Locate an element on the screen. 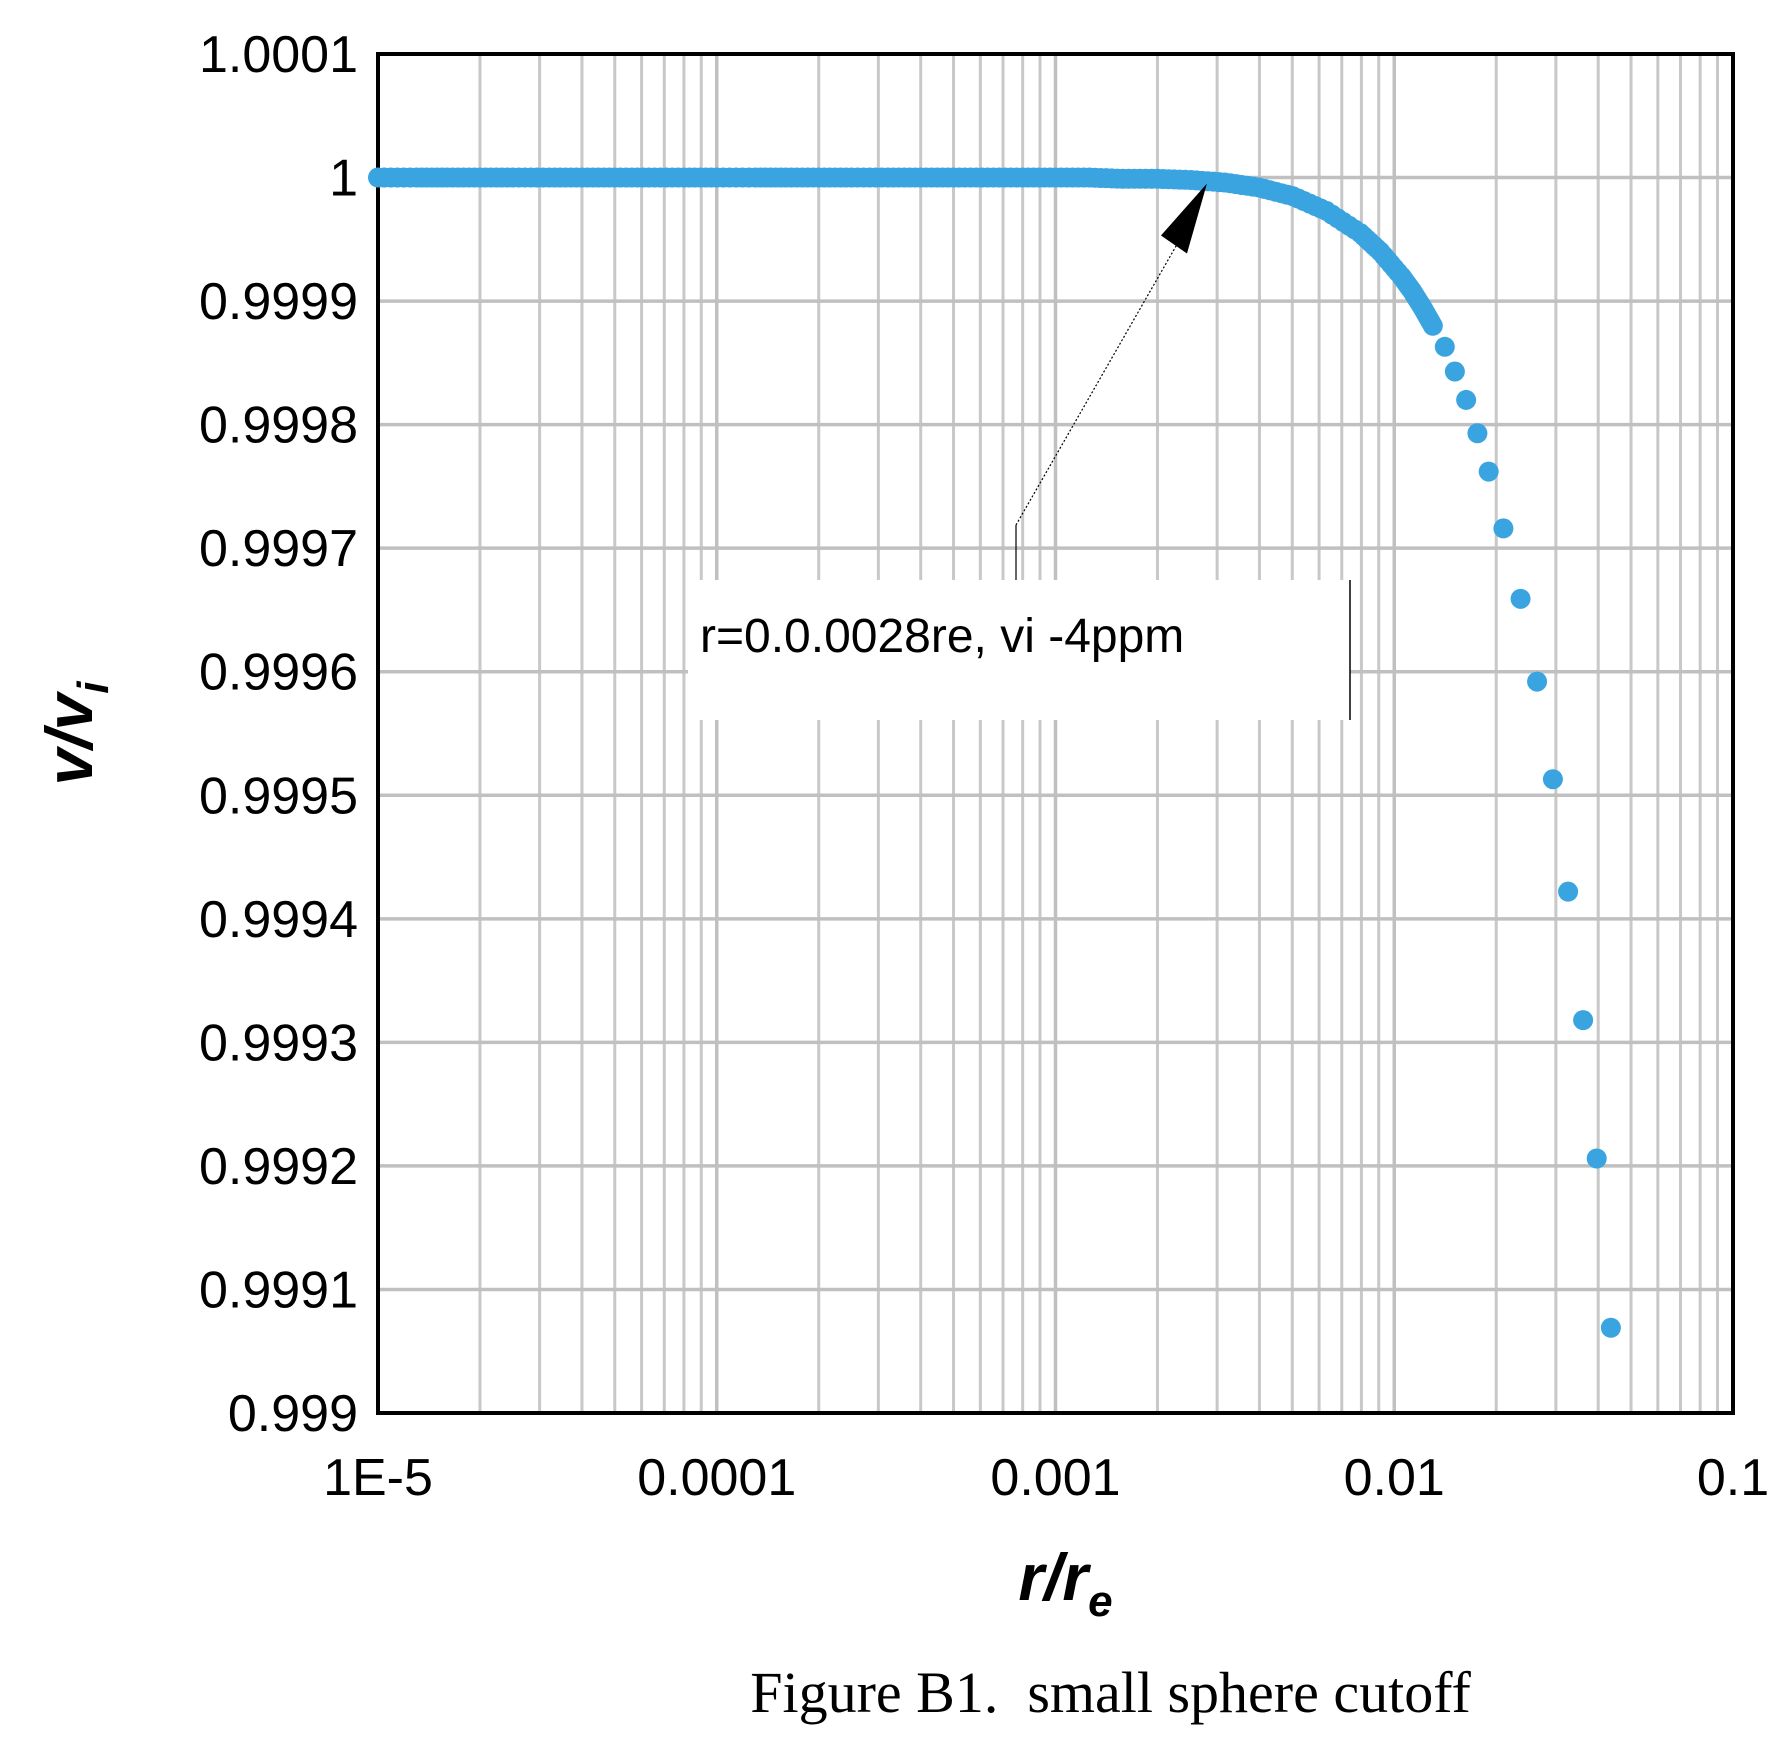 Image resolution: width=1786 pixels, height=1750 pixels. annotation-label-box is located at coordinates (1019, 650).